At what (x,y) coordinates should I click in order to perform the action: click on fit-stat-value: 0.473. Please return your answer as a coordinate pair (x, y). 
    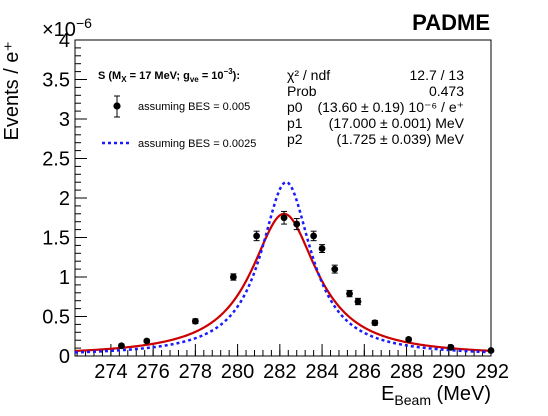
    Looking at the image, I should click on (446, 91).